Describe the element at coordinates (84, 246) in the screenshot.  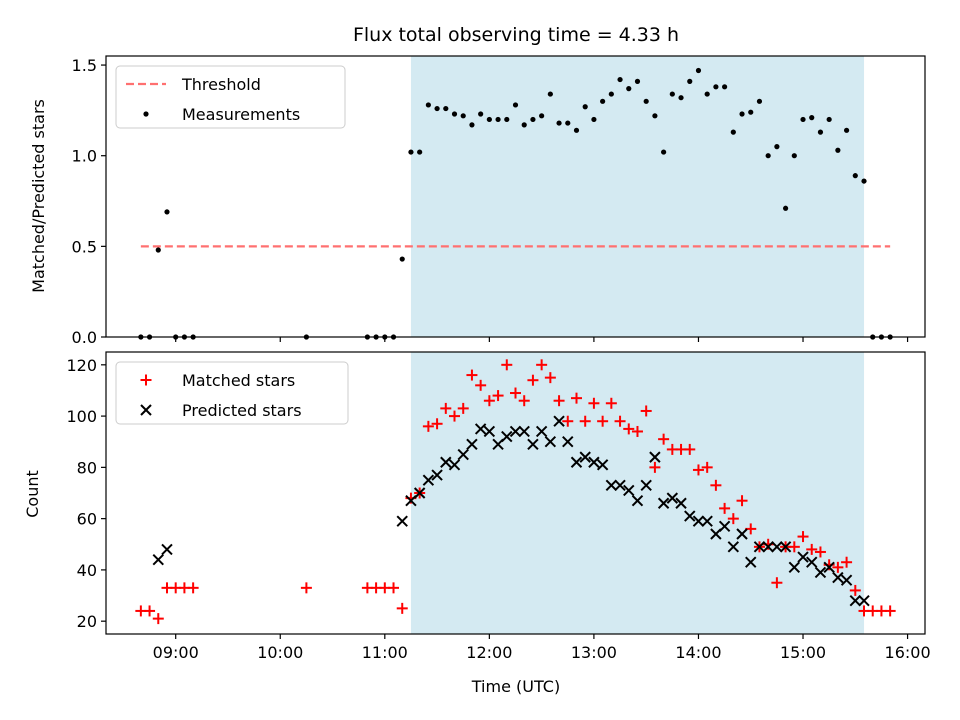
I see `top-y-tick-label: 0.5` at that location.